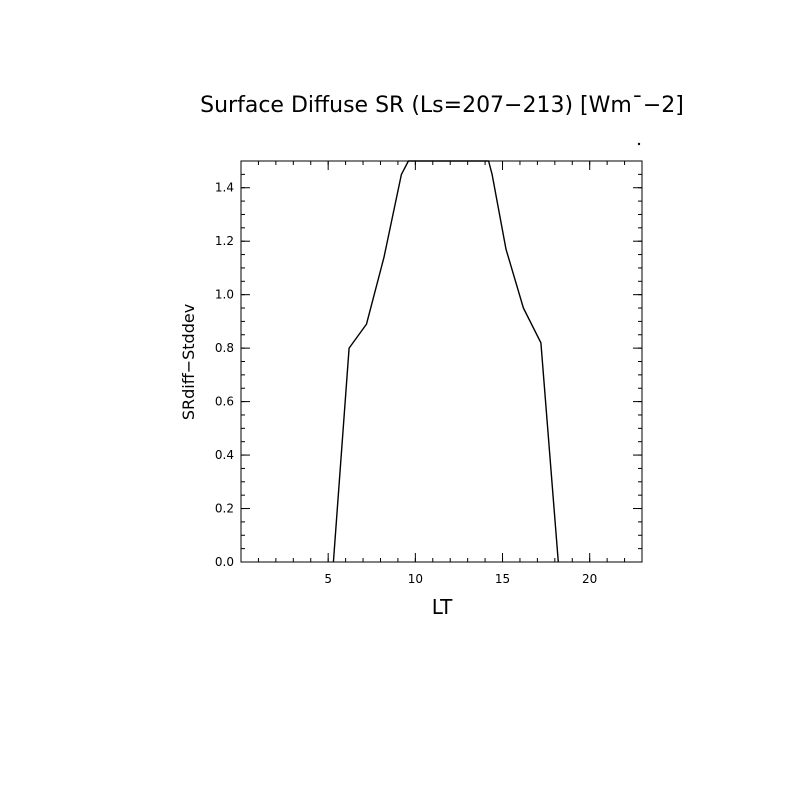 The width and height of the screenshot is (804, 804). What do you see at coordinates (224, 348) in the screenshot?
I see `y-tick-label: 0.8` at bounding box center [224, 348].